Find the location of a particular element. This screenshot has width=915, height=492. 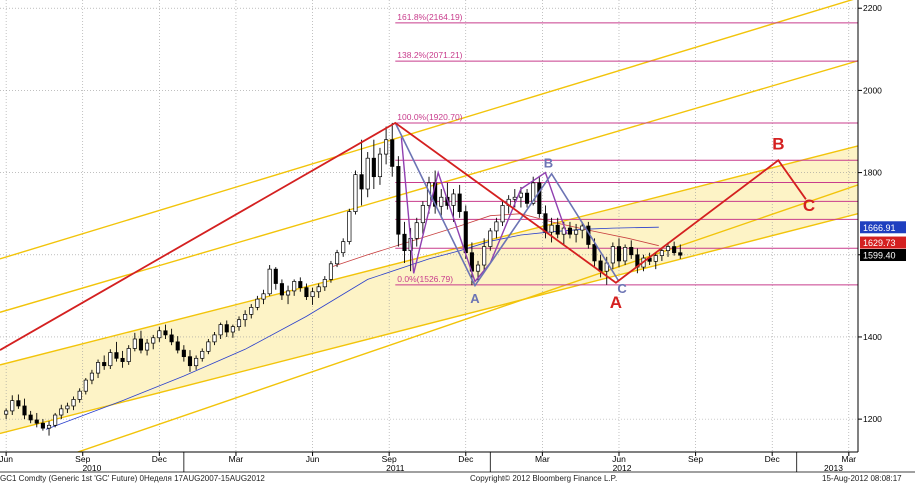

price-label-text: 1629.73 is located at coordinates (879, 243).